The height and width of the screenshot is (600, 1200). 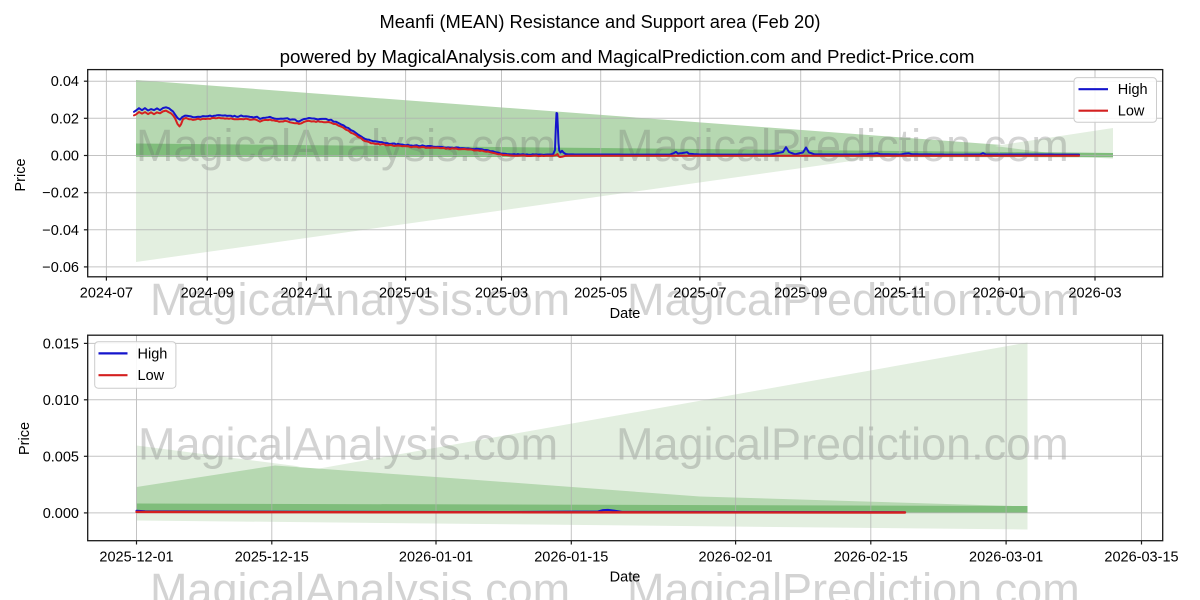 What do you see at coordinates (106, 294) in the screenshot?
I see `svg-text: 2024-07` at bounding box center [106, 294].